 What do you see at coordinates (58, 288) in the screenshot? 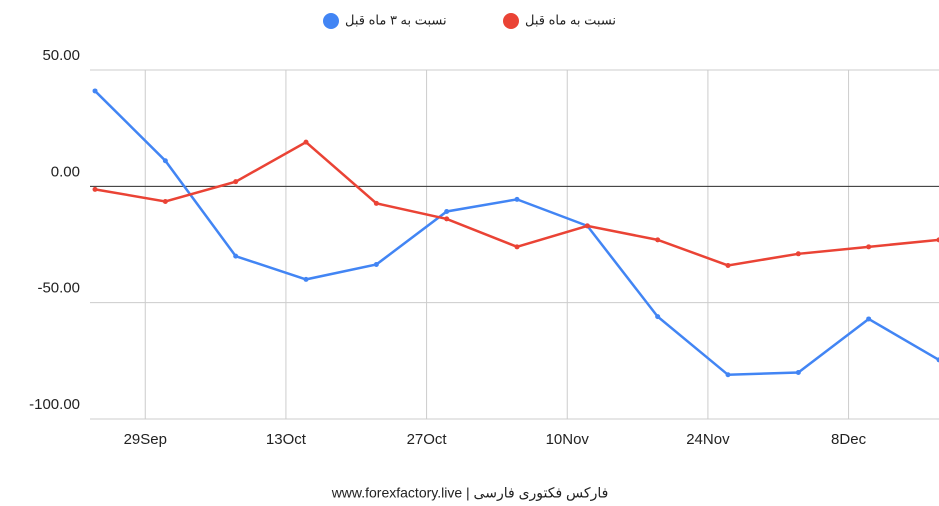
I see `y-tick-label: -50.00` at bounding box center [58, 288].